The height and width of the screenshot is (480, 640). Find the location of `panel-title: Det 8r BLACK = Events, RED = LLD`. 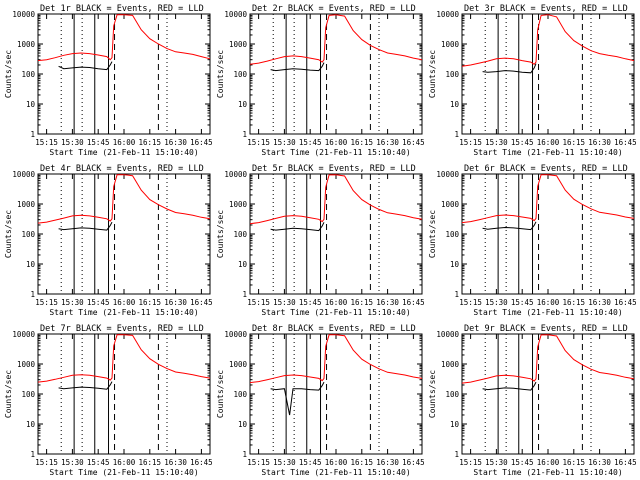

panel-title: Det 8r BLACK = Events, RED = LLD is located at coordinates (334, 329).